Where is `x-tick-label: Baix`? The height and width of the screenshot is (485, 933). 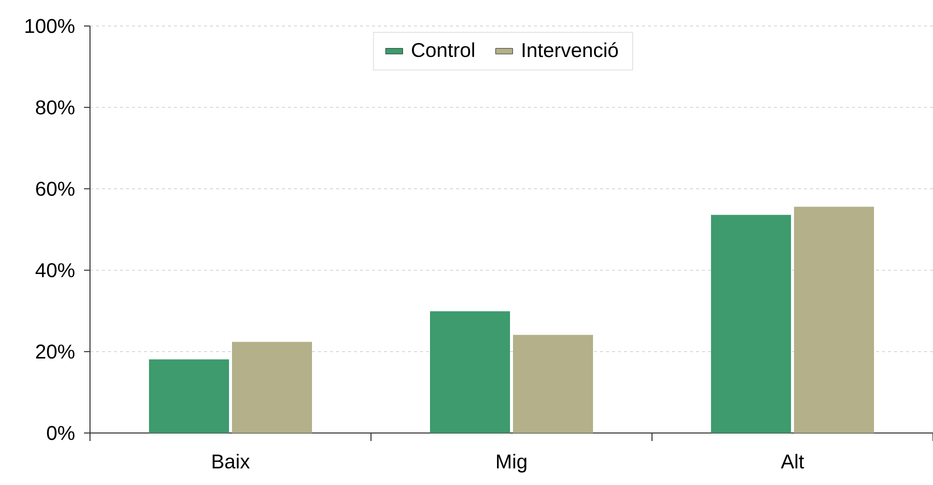
x-tick-label: Baix is located at coordinates (231, 461).